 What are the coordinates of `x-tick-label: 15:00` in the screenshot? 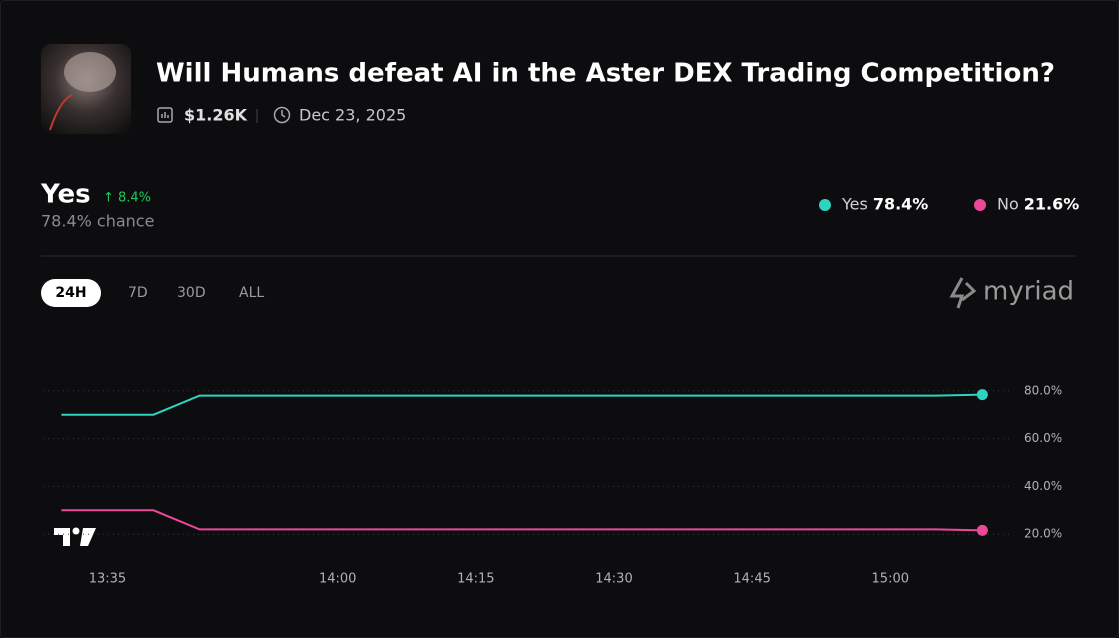 It's located at (890, 579).